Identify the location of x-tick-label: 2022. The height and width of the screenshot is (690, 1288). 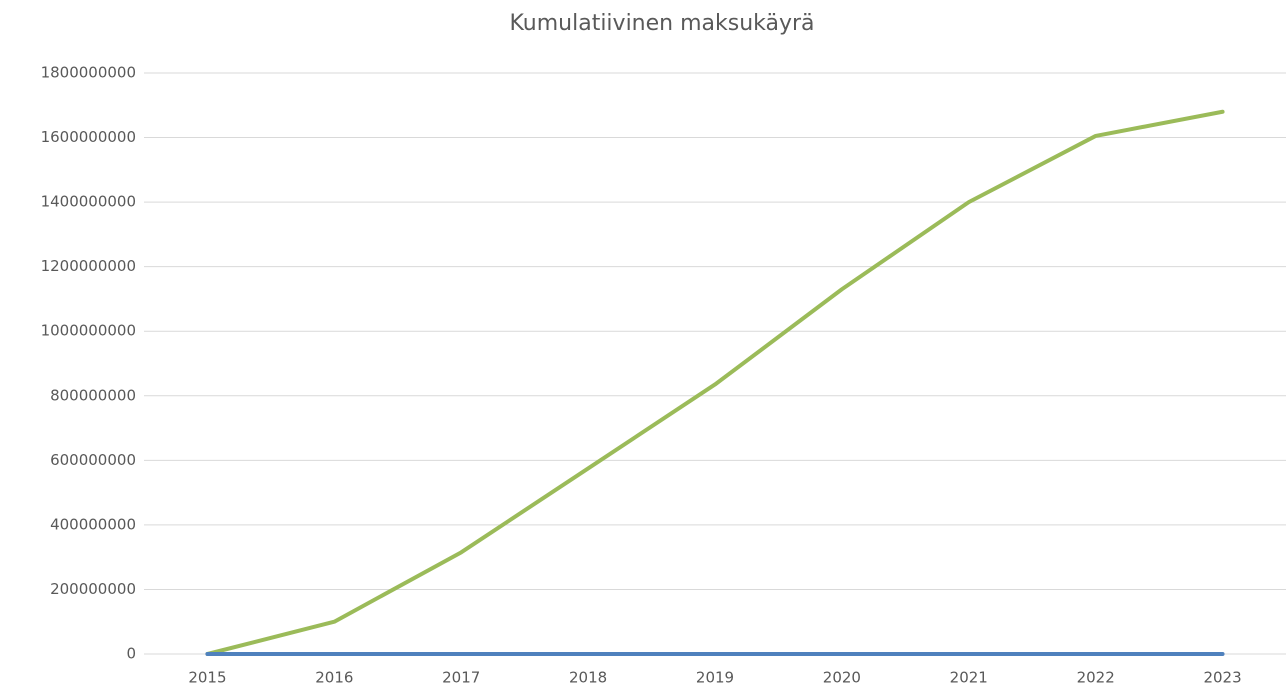
(1096, 678).